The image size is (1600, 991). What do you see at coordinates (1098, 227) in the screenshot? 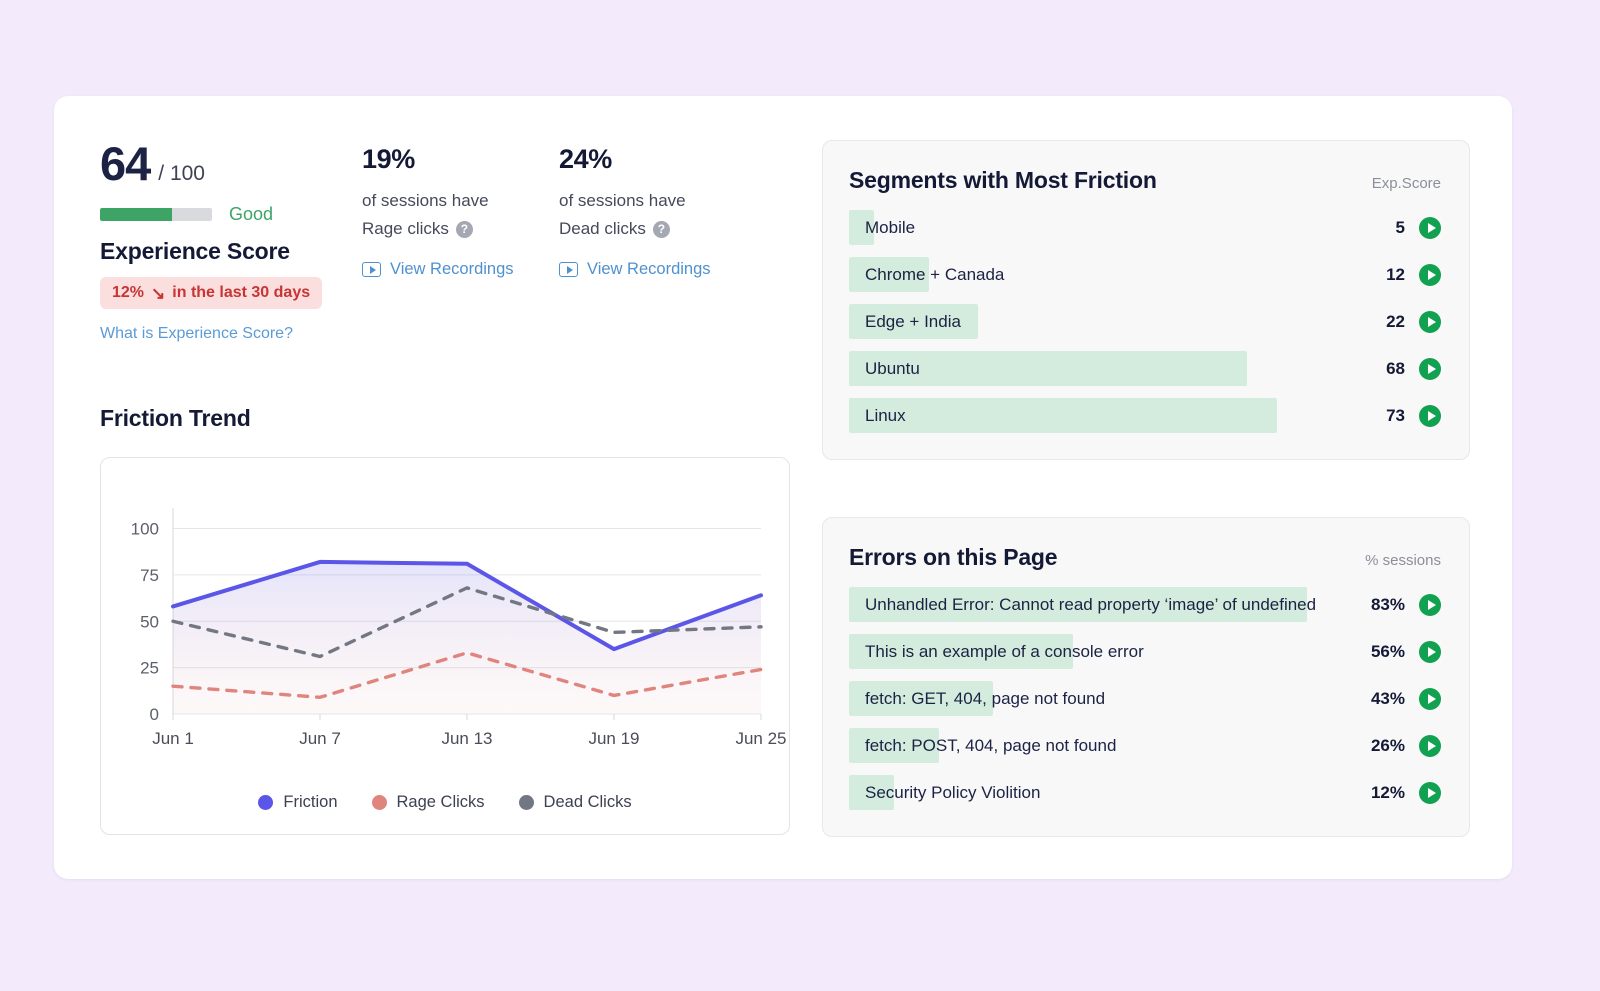
I see `row-bar-wrapper: Mobile` at bounding box center [1098, 227].